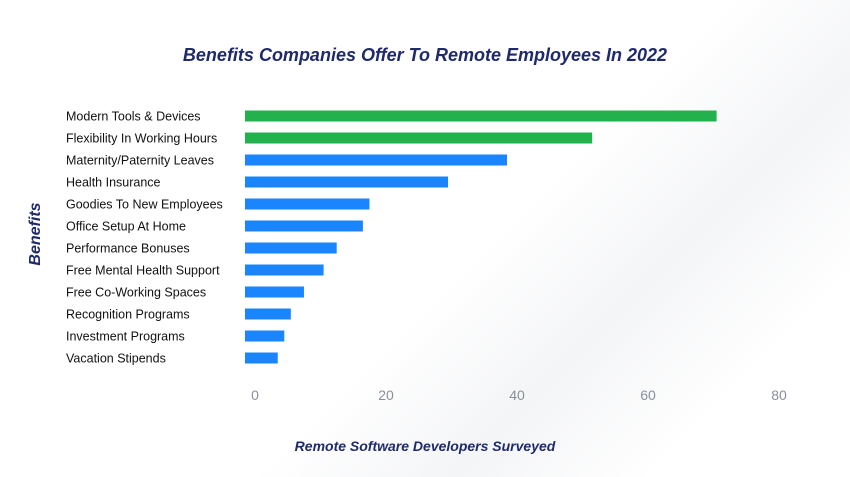  I want to click on category-label: Maternity/Paternity Leaves, so click(140, 161).